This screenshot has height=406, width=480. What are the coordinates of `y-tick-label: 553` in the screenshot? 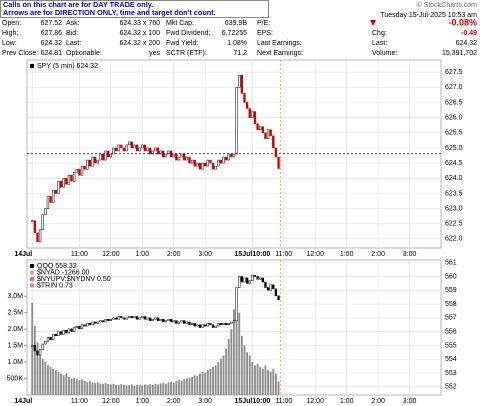 It's located at (451, 373).